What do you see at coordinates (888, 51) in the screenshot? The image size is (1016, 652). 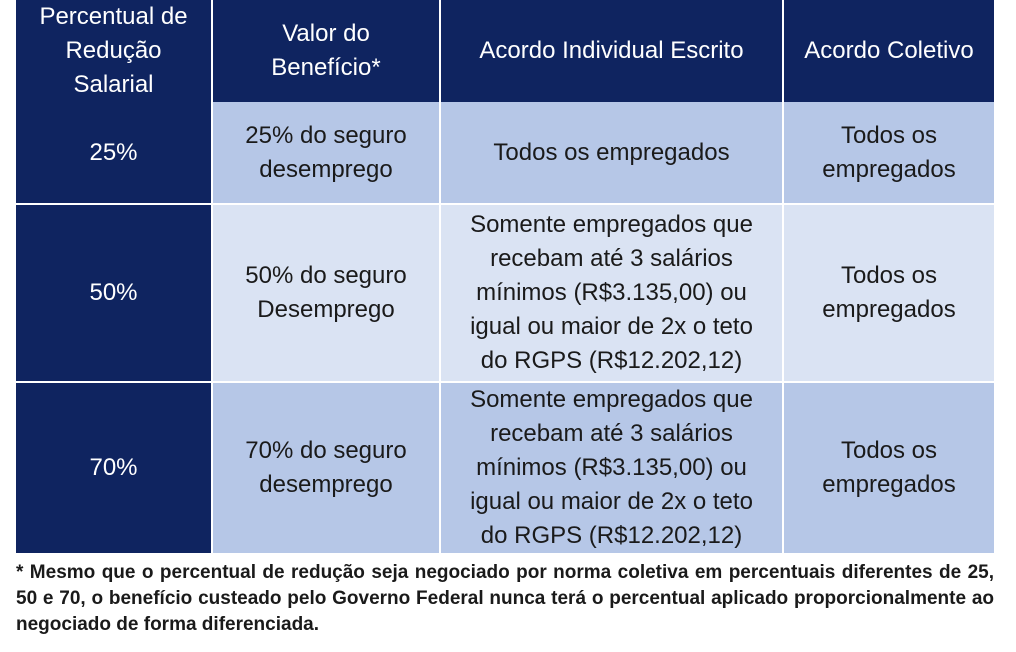 I see `header-collective-agreement: Acordo Coletivo` at bounding box center [888, 51].